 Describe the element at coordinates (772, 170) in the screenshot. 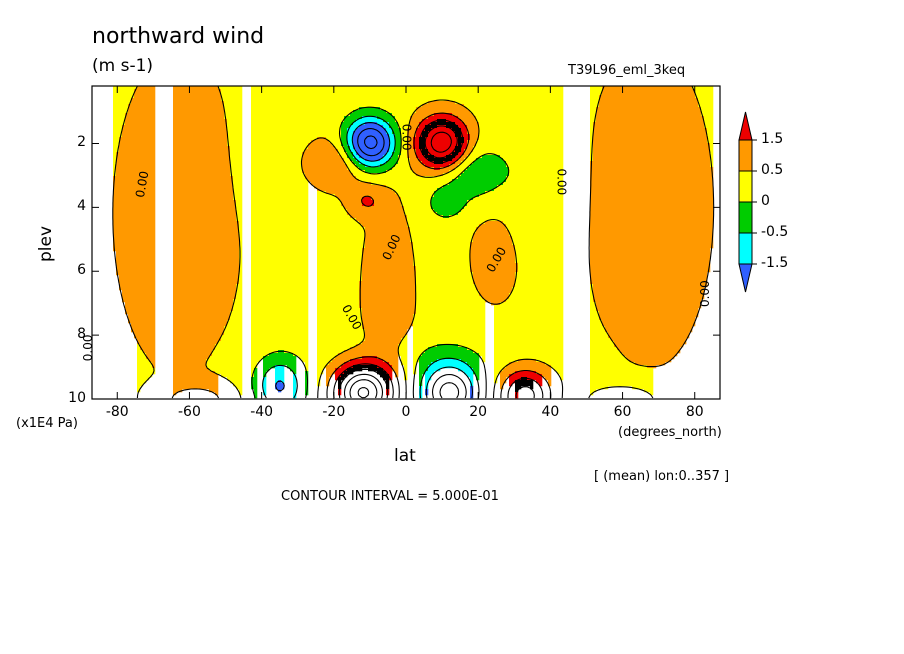

I see `colorbar-label: 0.5` at that location.